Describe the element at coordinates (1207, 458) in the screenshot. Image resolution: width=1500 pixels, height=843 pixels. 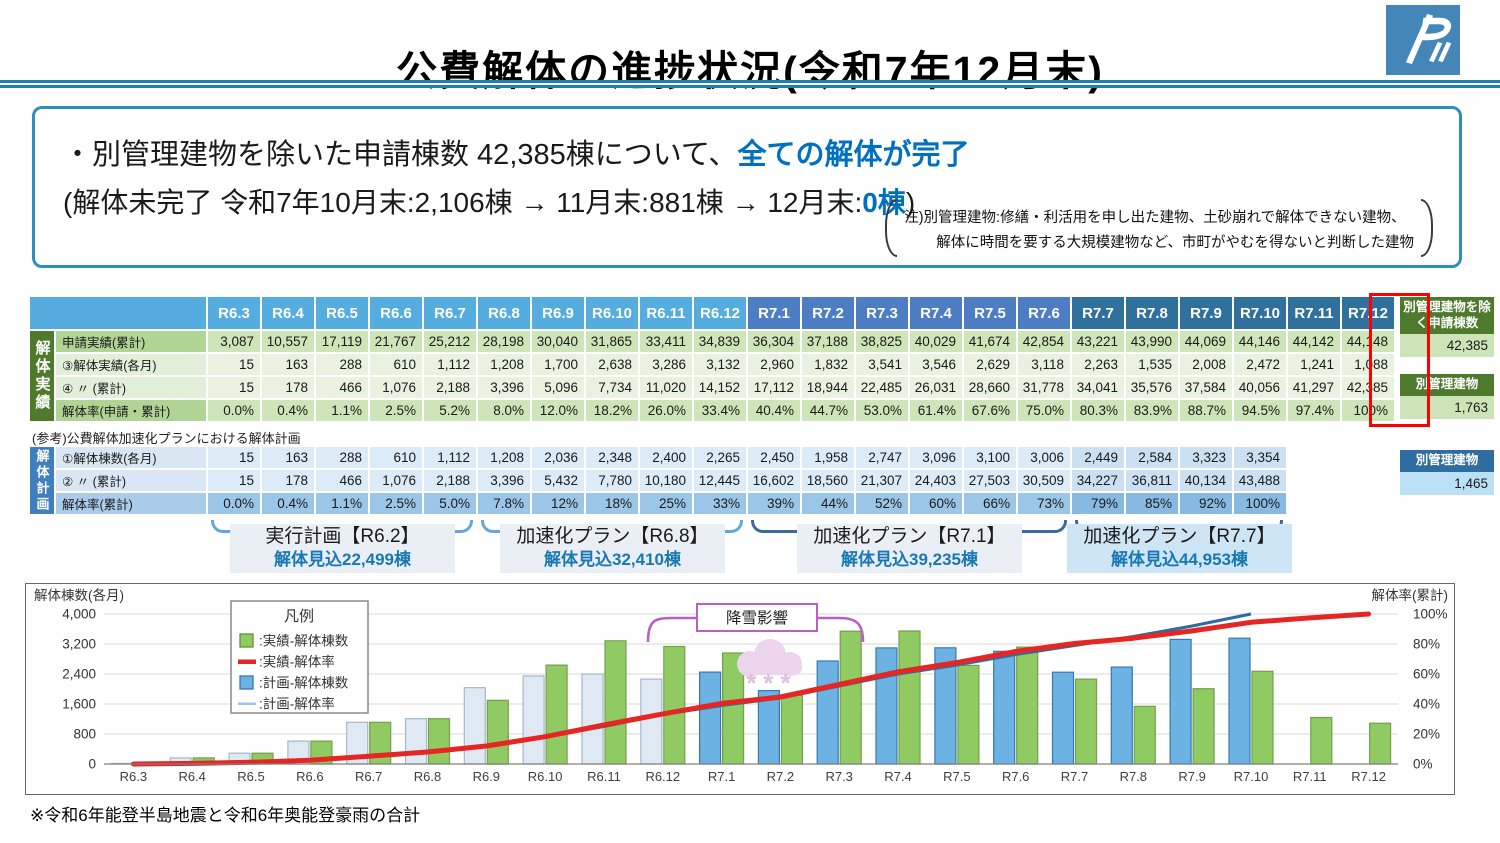
I see `plan-value: 3,323` at that location.